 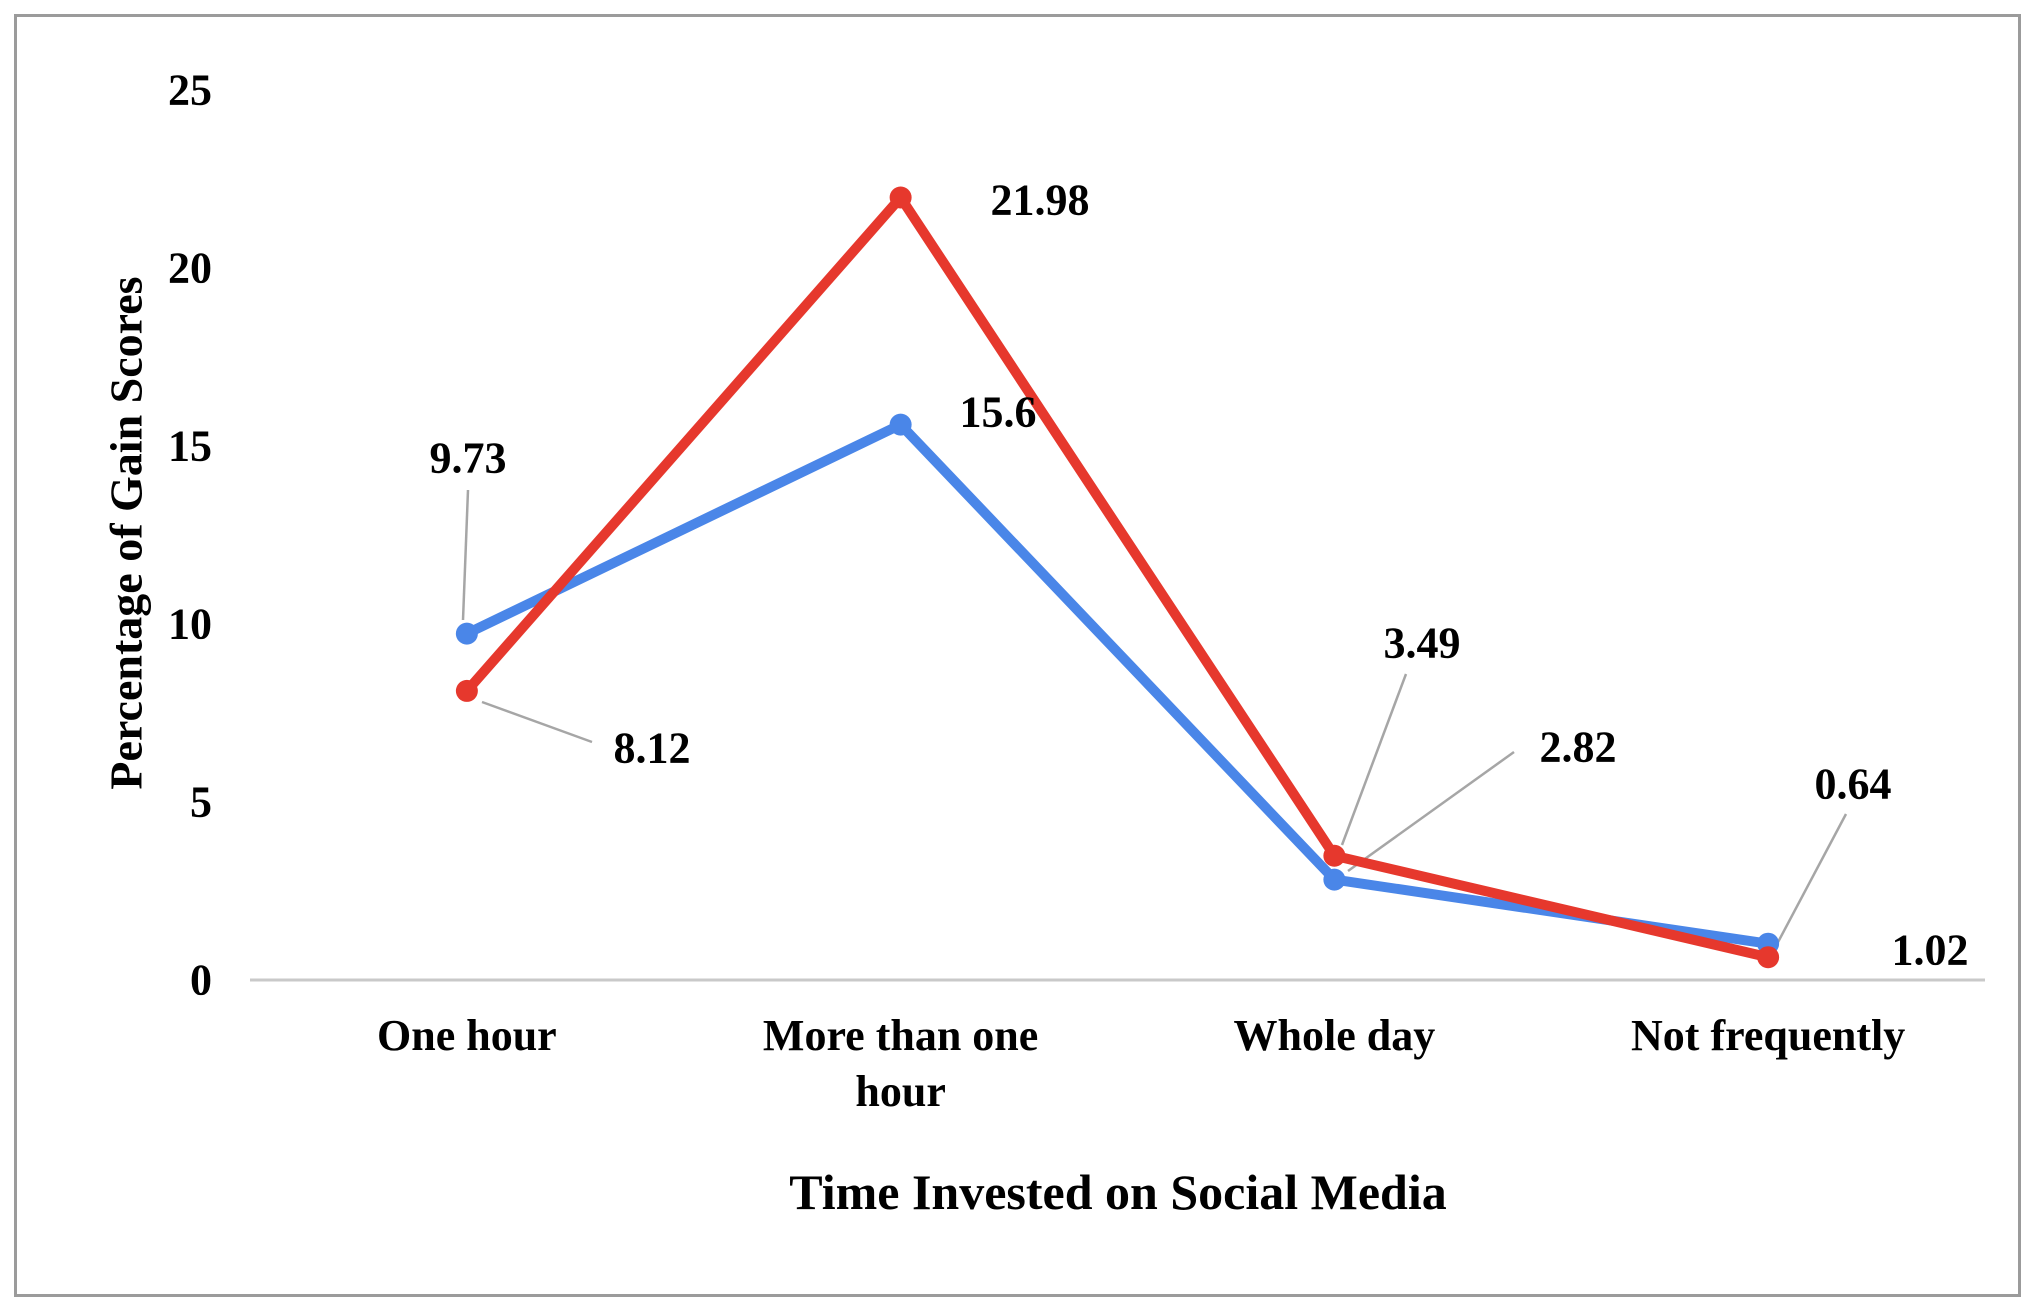 What do you see at coordinates (190, 446) in the screenshot?
I see `y-axis-tick-label: 15` at bounding box center [190, 446].